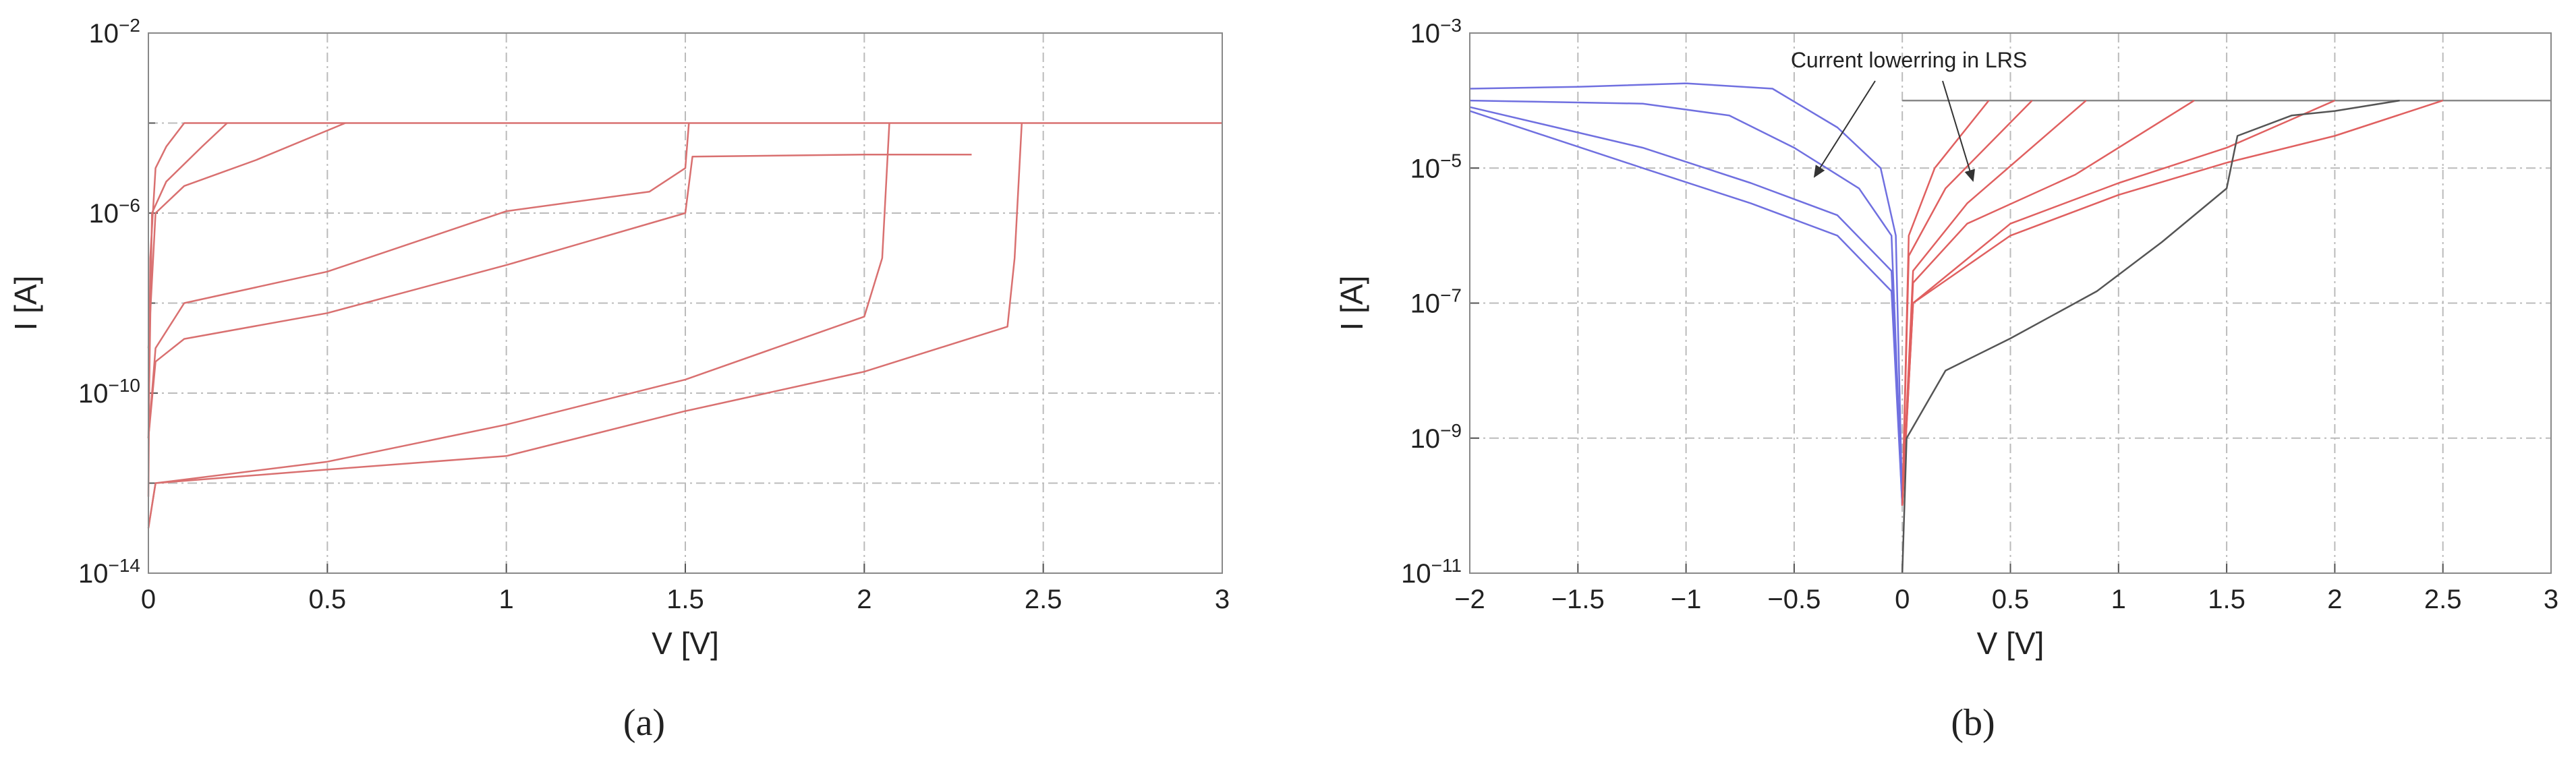 The width and height of the screenshot is (2576, 766). Describe the element at coordinates (1436, 302) in the screenshot. I see `y-tick-label: 10⁻⁷` at that location.